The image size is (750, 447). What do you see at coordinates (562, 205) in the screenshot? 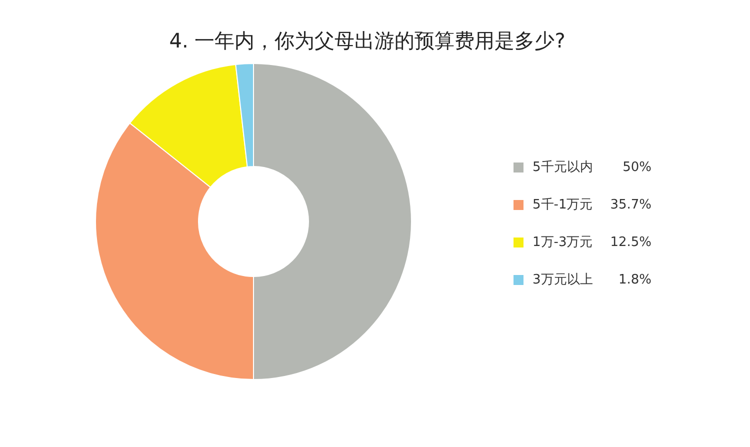
I see `legend-label: 5千-1万元` at bounding box center [562, 205].